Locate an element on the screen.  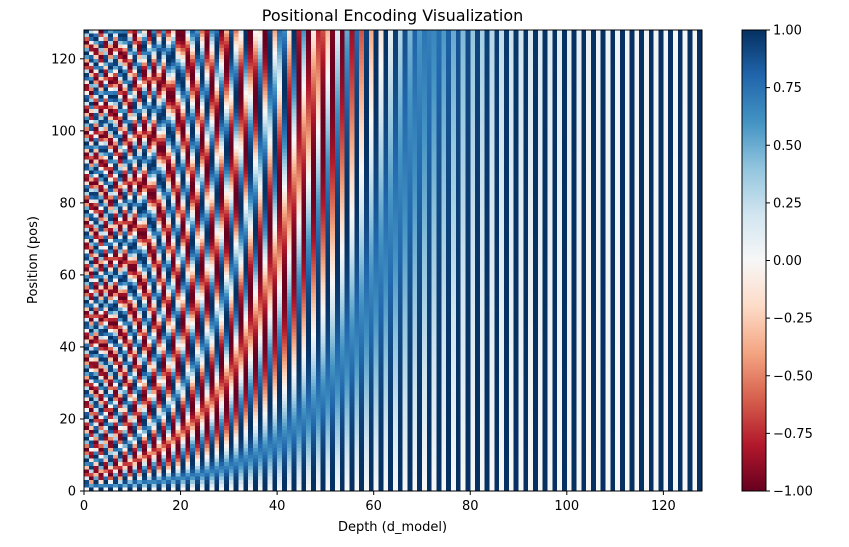
x-axis-label: Depth (d_model) is located at coordinates (392, 527).